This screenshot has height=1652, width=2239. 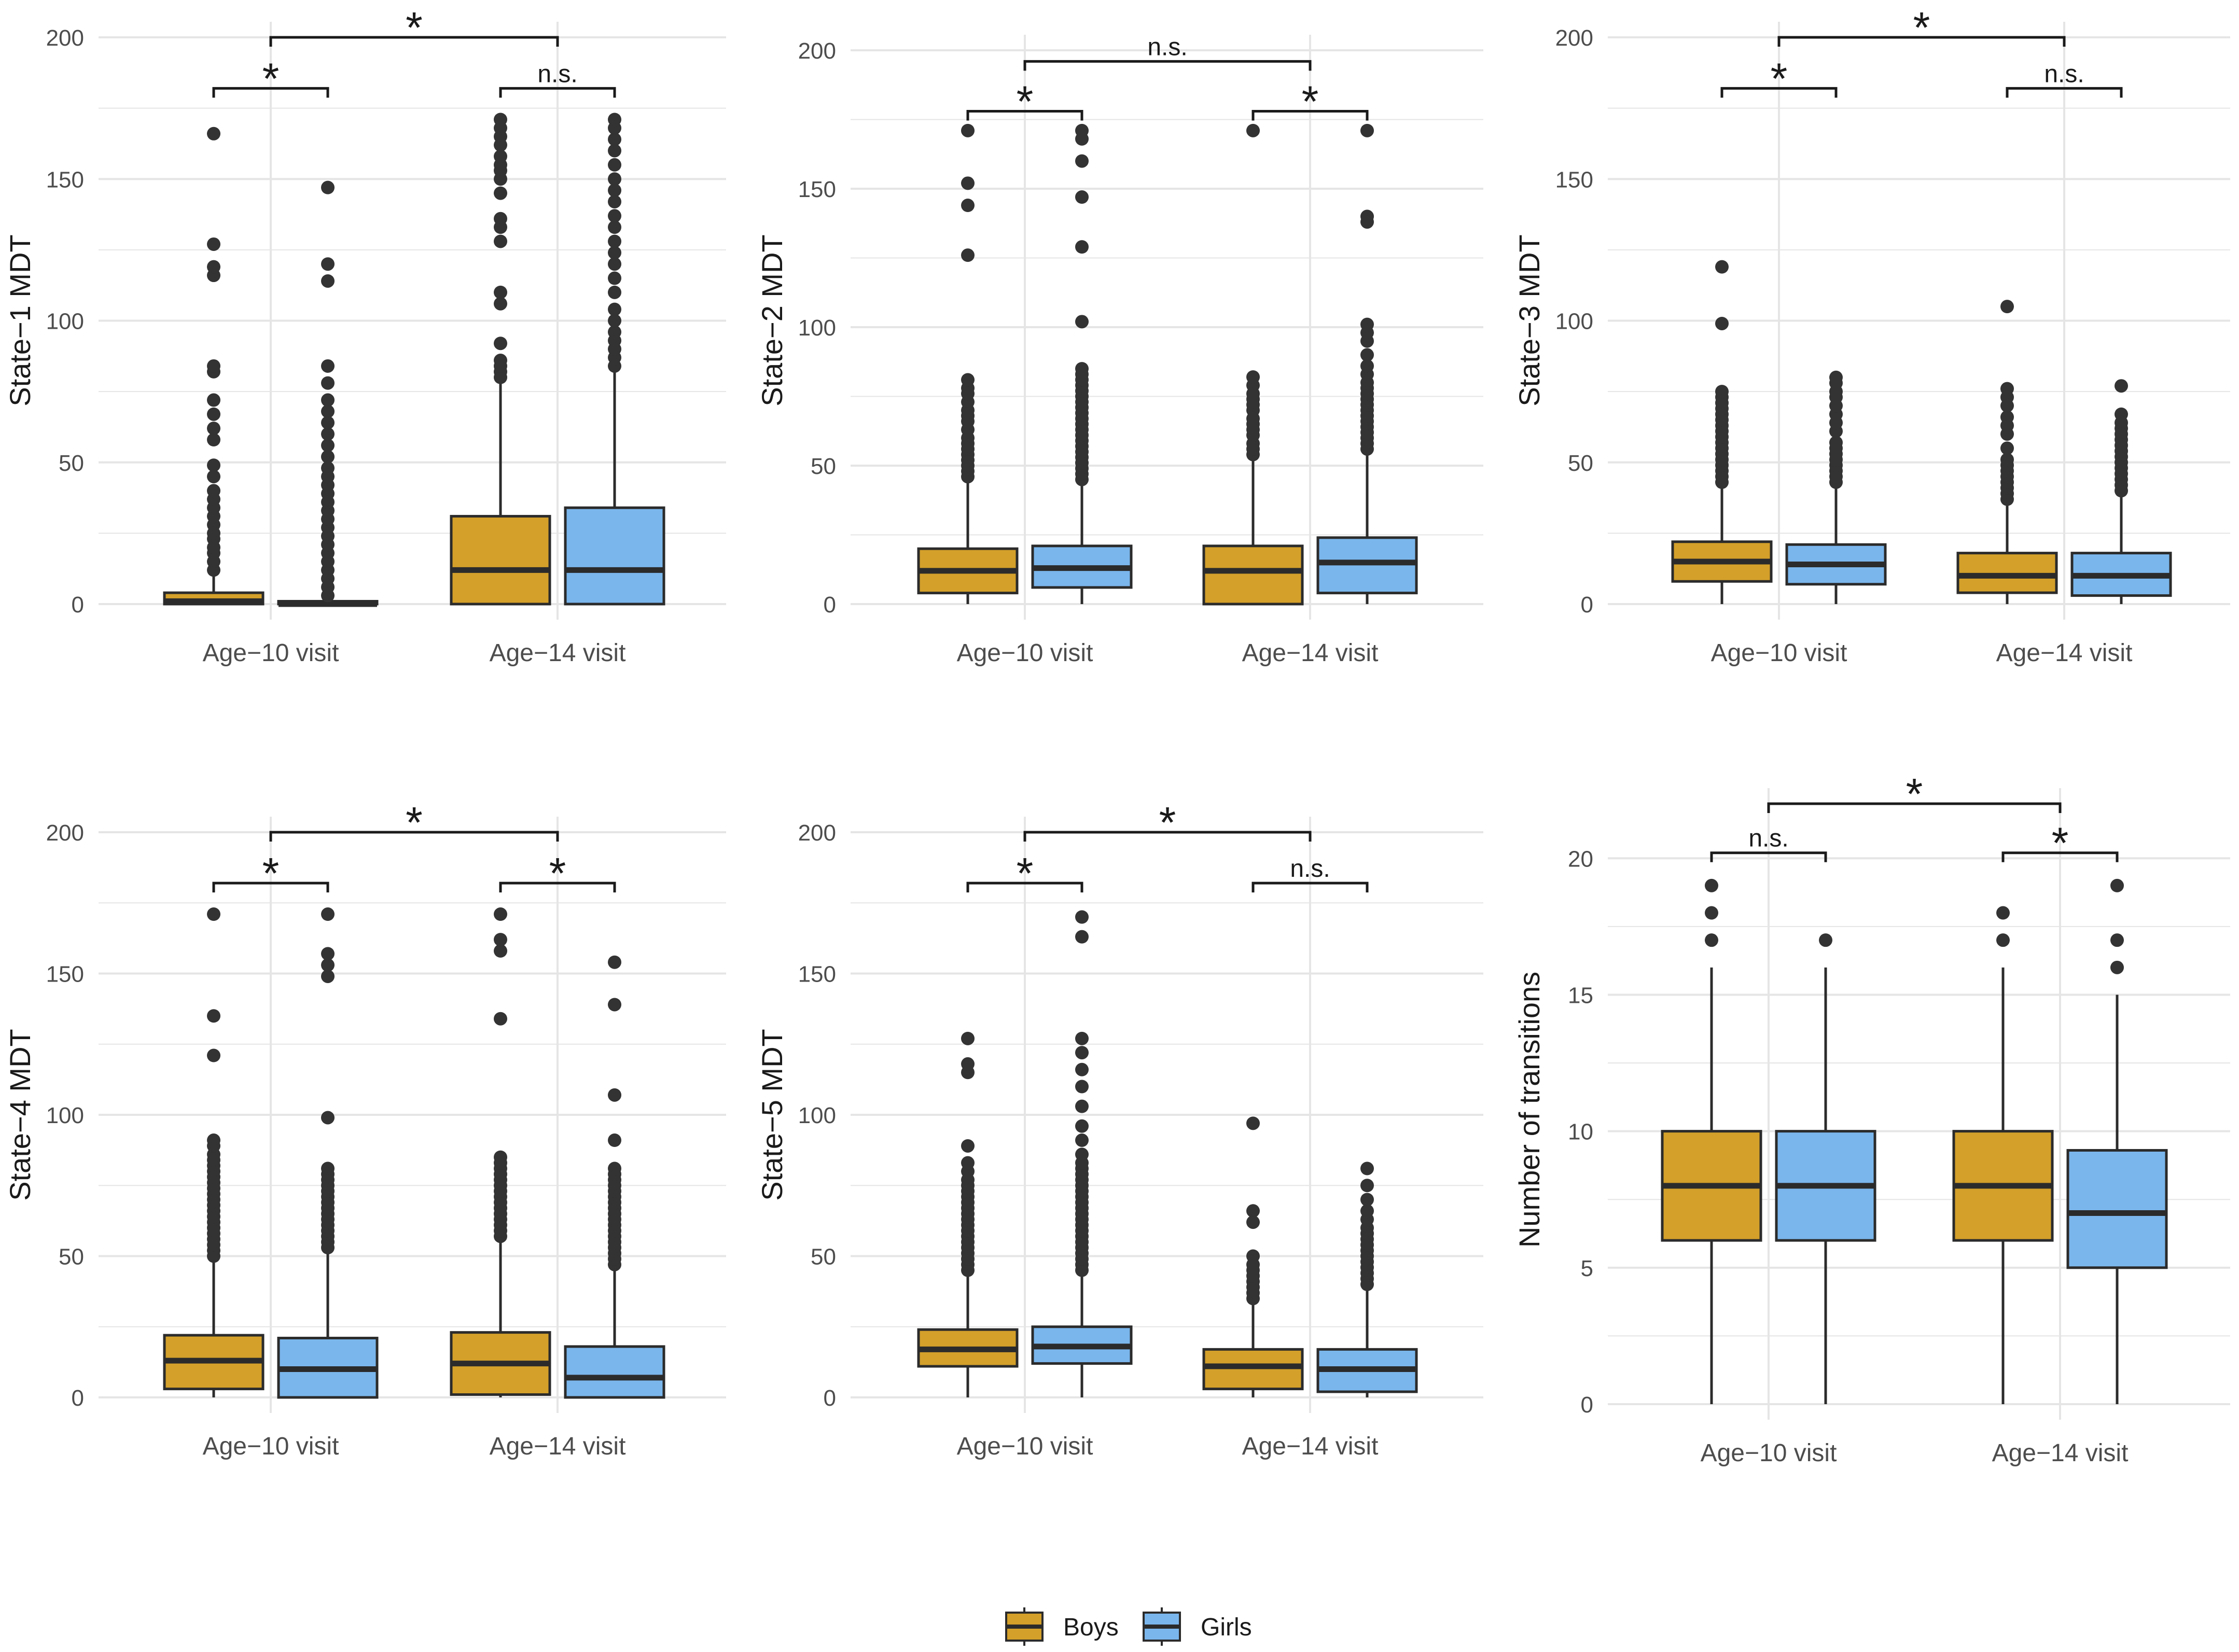 I want to click on y-axis-title: State−4 MDT, so click(x=20, y=1114).